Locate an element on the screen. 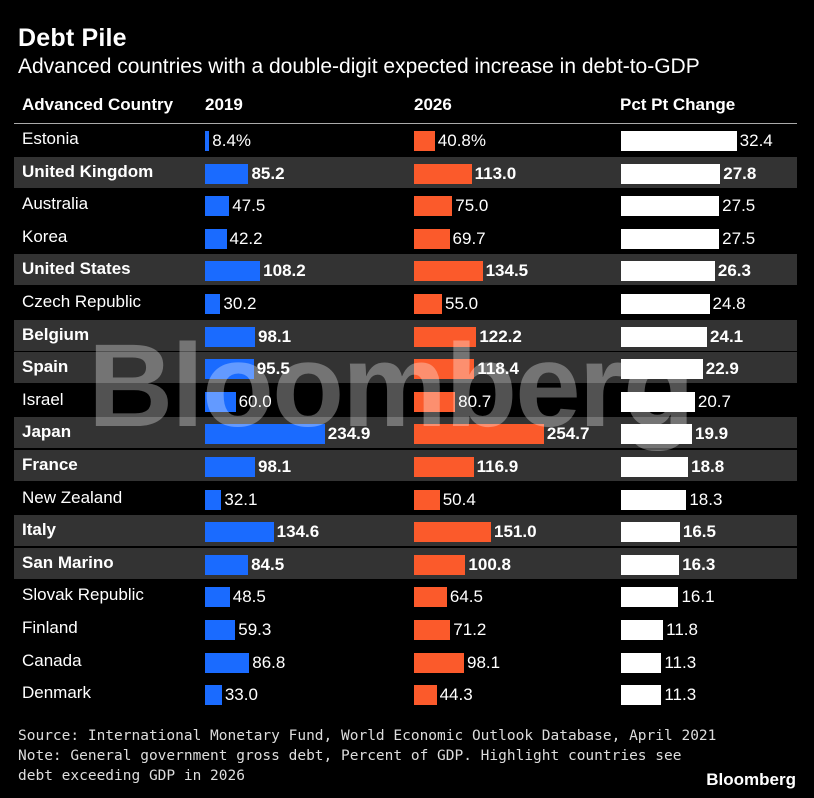 The width and height of the screenshot is (814, 798). table-row: Italy 134.6 151.0 16.5 is located at coordinates (405, 531).